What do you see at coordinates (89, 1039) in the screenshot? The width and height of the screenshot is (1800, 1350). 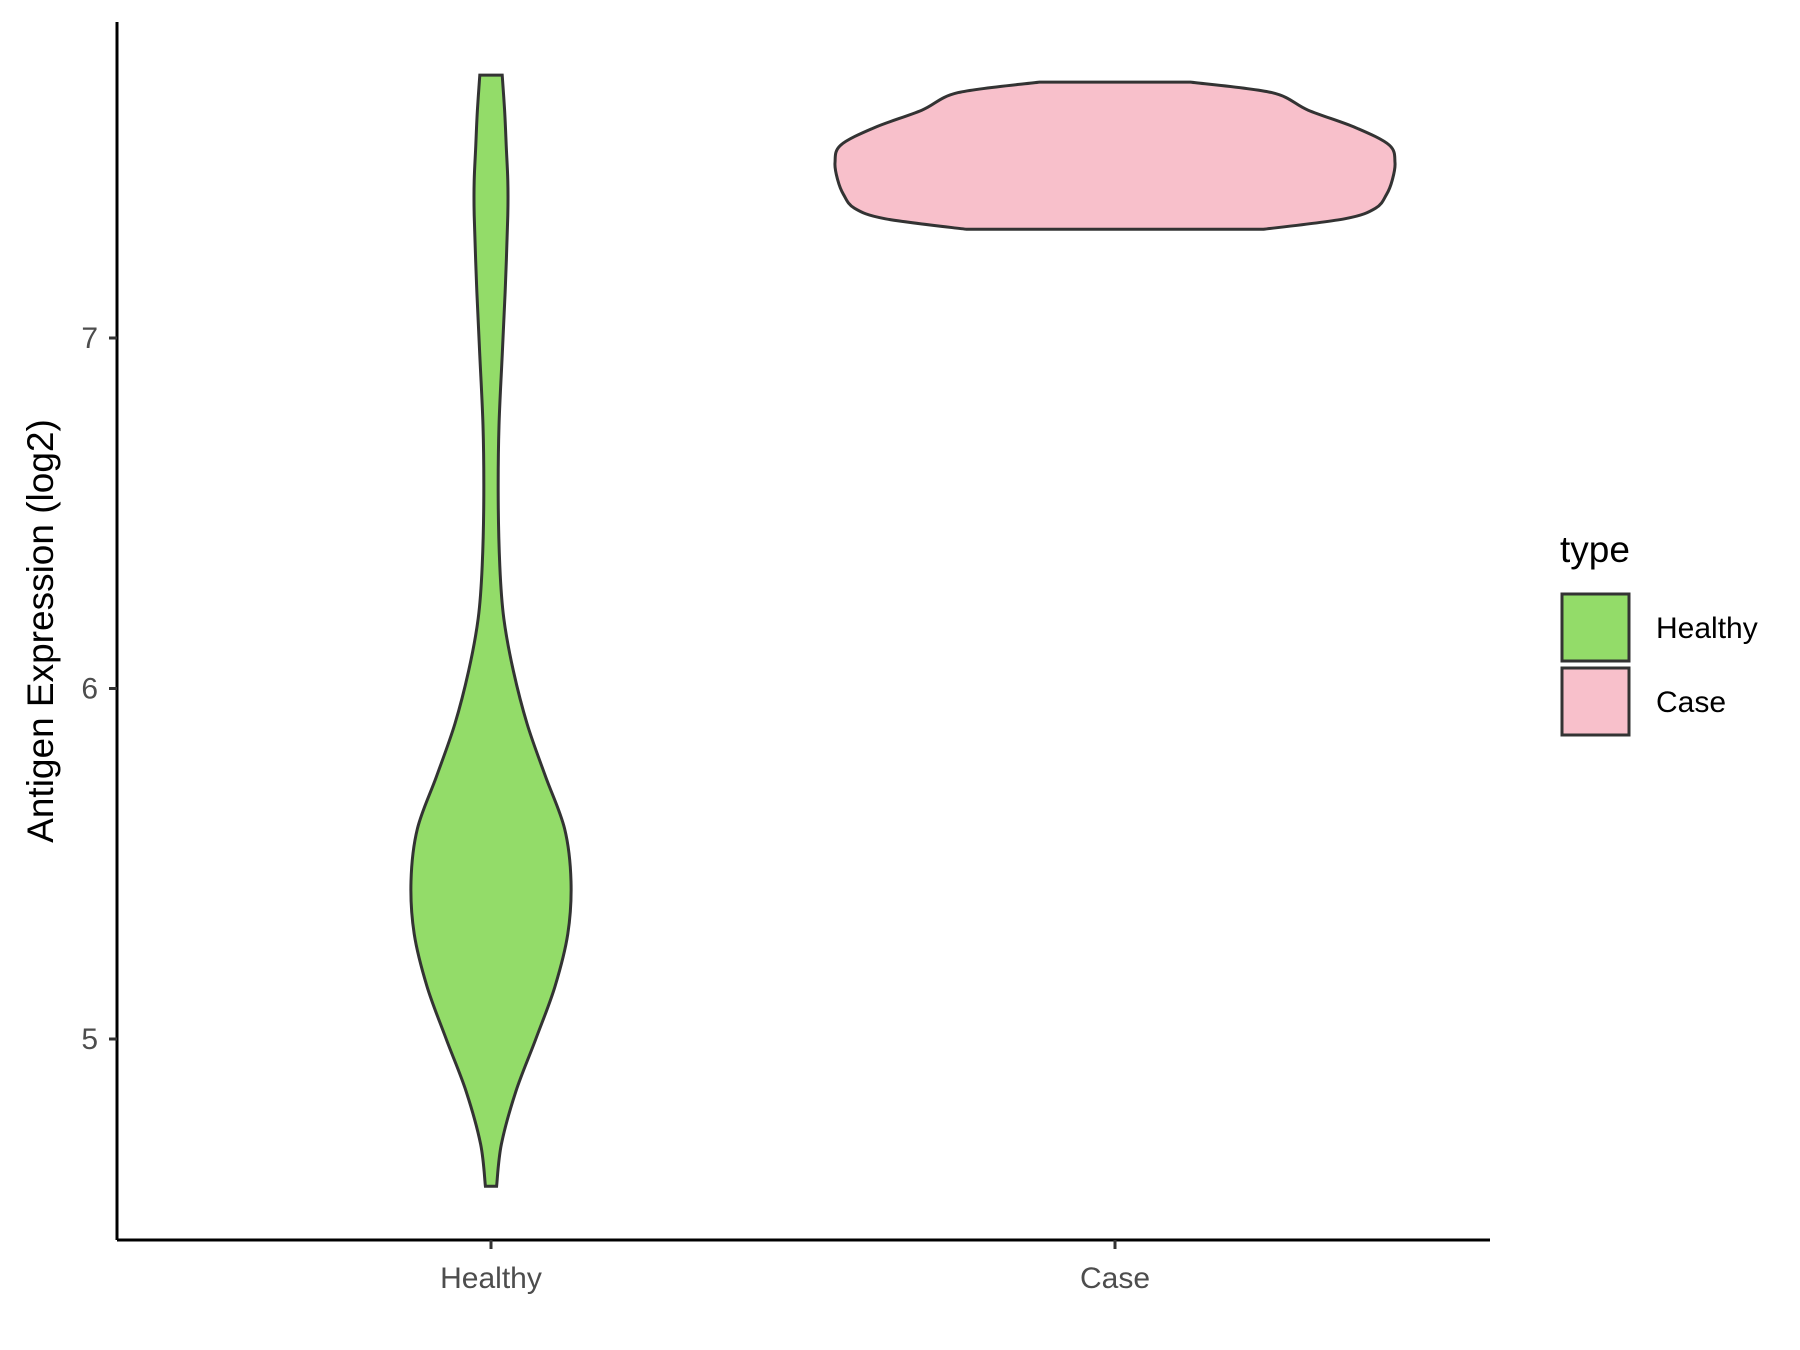 I see `y-tick-label: 5` at bounding box center [89, 1039].